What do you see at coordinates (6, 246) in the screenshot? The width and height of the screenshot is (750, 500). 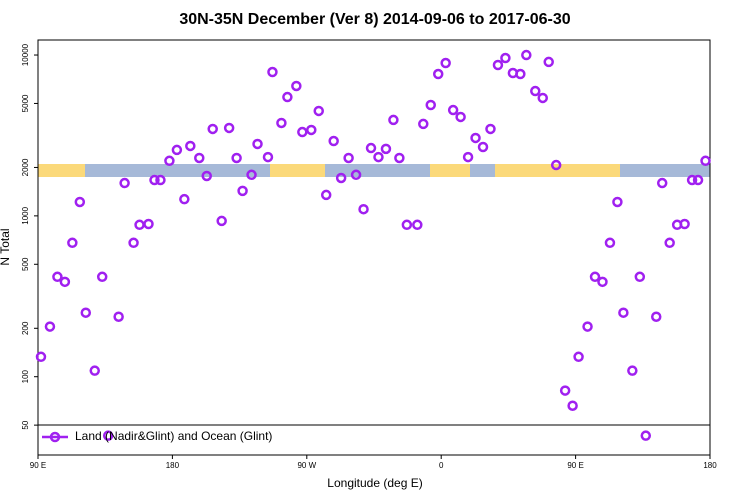 I see `y-axis-label: N Total` at bounding box center [6, 246].